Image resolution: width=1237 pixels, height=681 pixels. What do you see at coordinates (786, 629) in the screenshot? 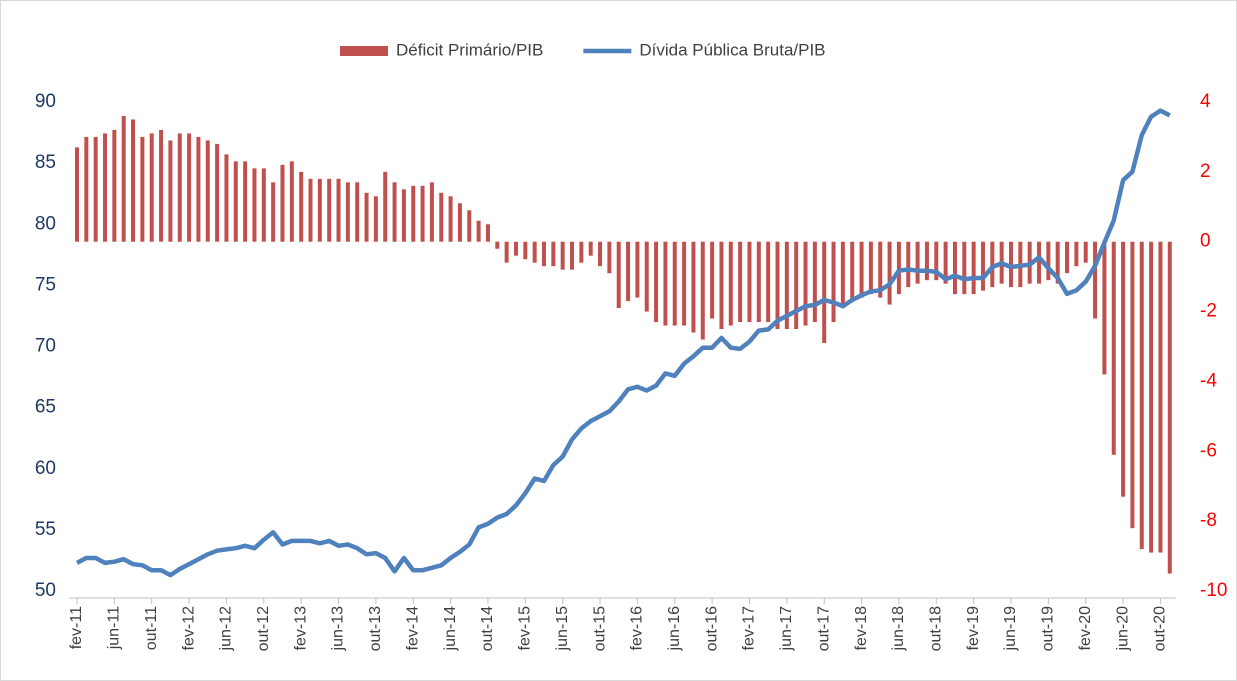
I see `x-tick-label: jun-17` at bounding box center [786, 629].